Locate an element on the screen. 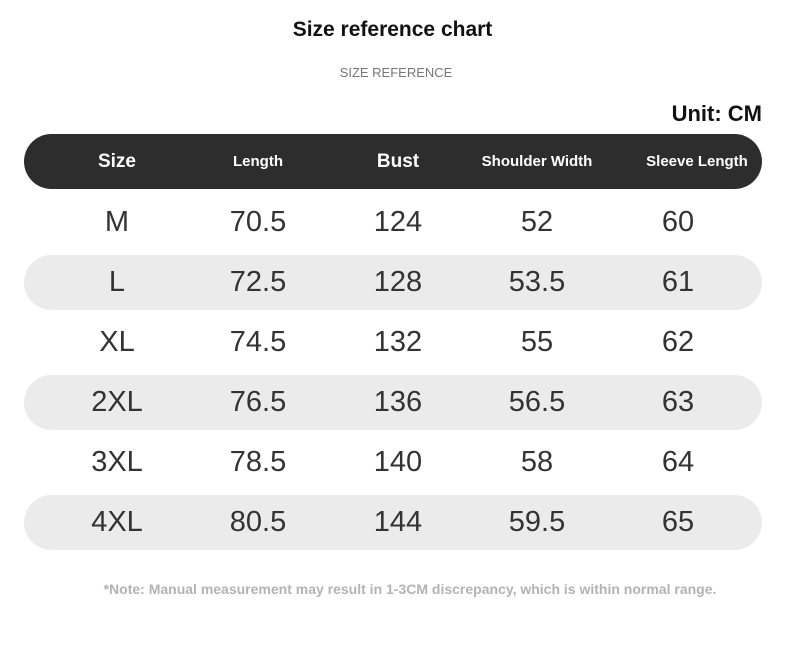  table-cell: 62 is located at coordinates (678, 342).